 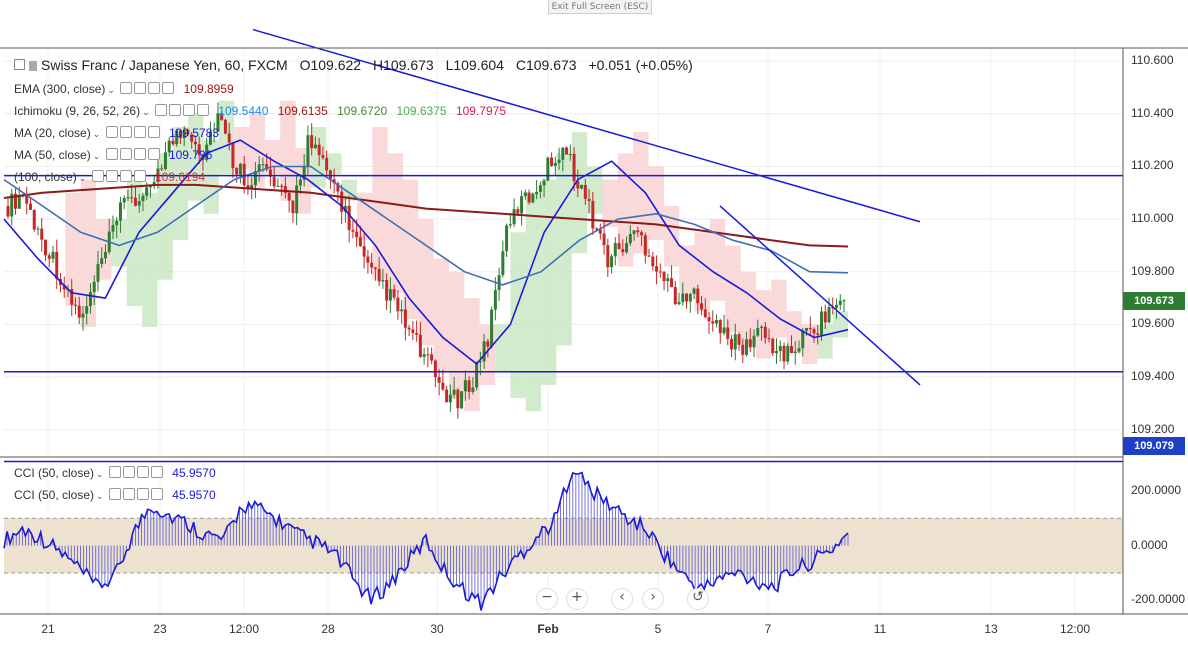 I want to click on exit-fullscreen-button: Exit Full Screen (ESC), so click(x=600, y=7).